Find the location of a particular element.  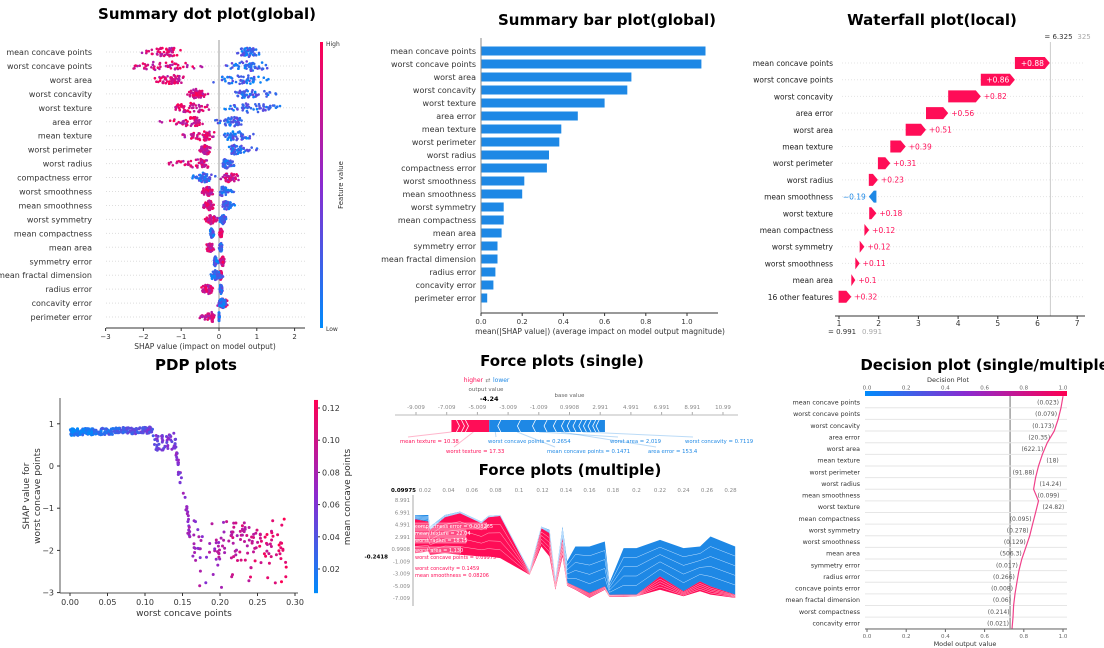

output-value-label: = 6.325 is located at coordinates (1058, 37).